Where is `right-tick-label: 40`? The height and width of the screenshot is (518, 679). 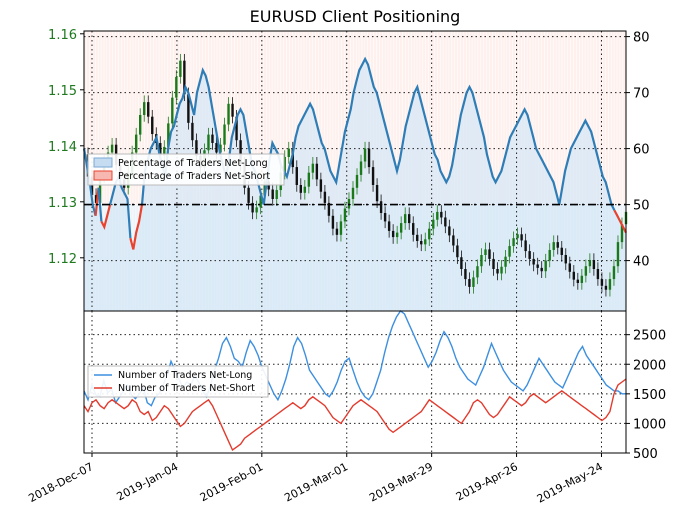 right-tick-label: 40 is located at coordinates (641, 262).